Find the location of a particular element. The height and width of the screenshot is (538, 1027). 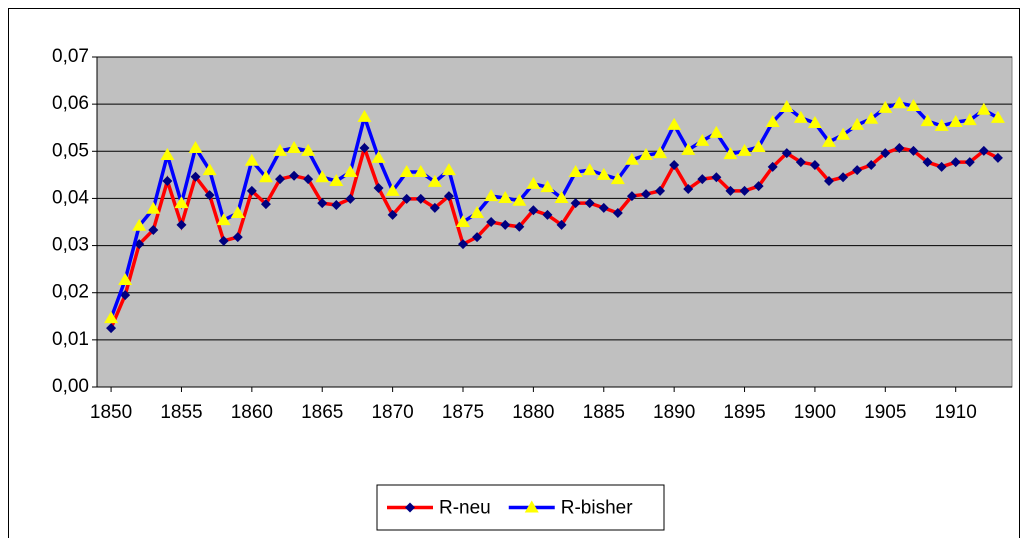

x-tick-label: 1855 is located at coordinates (181, 412).